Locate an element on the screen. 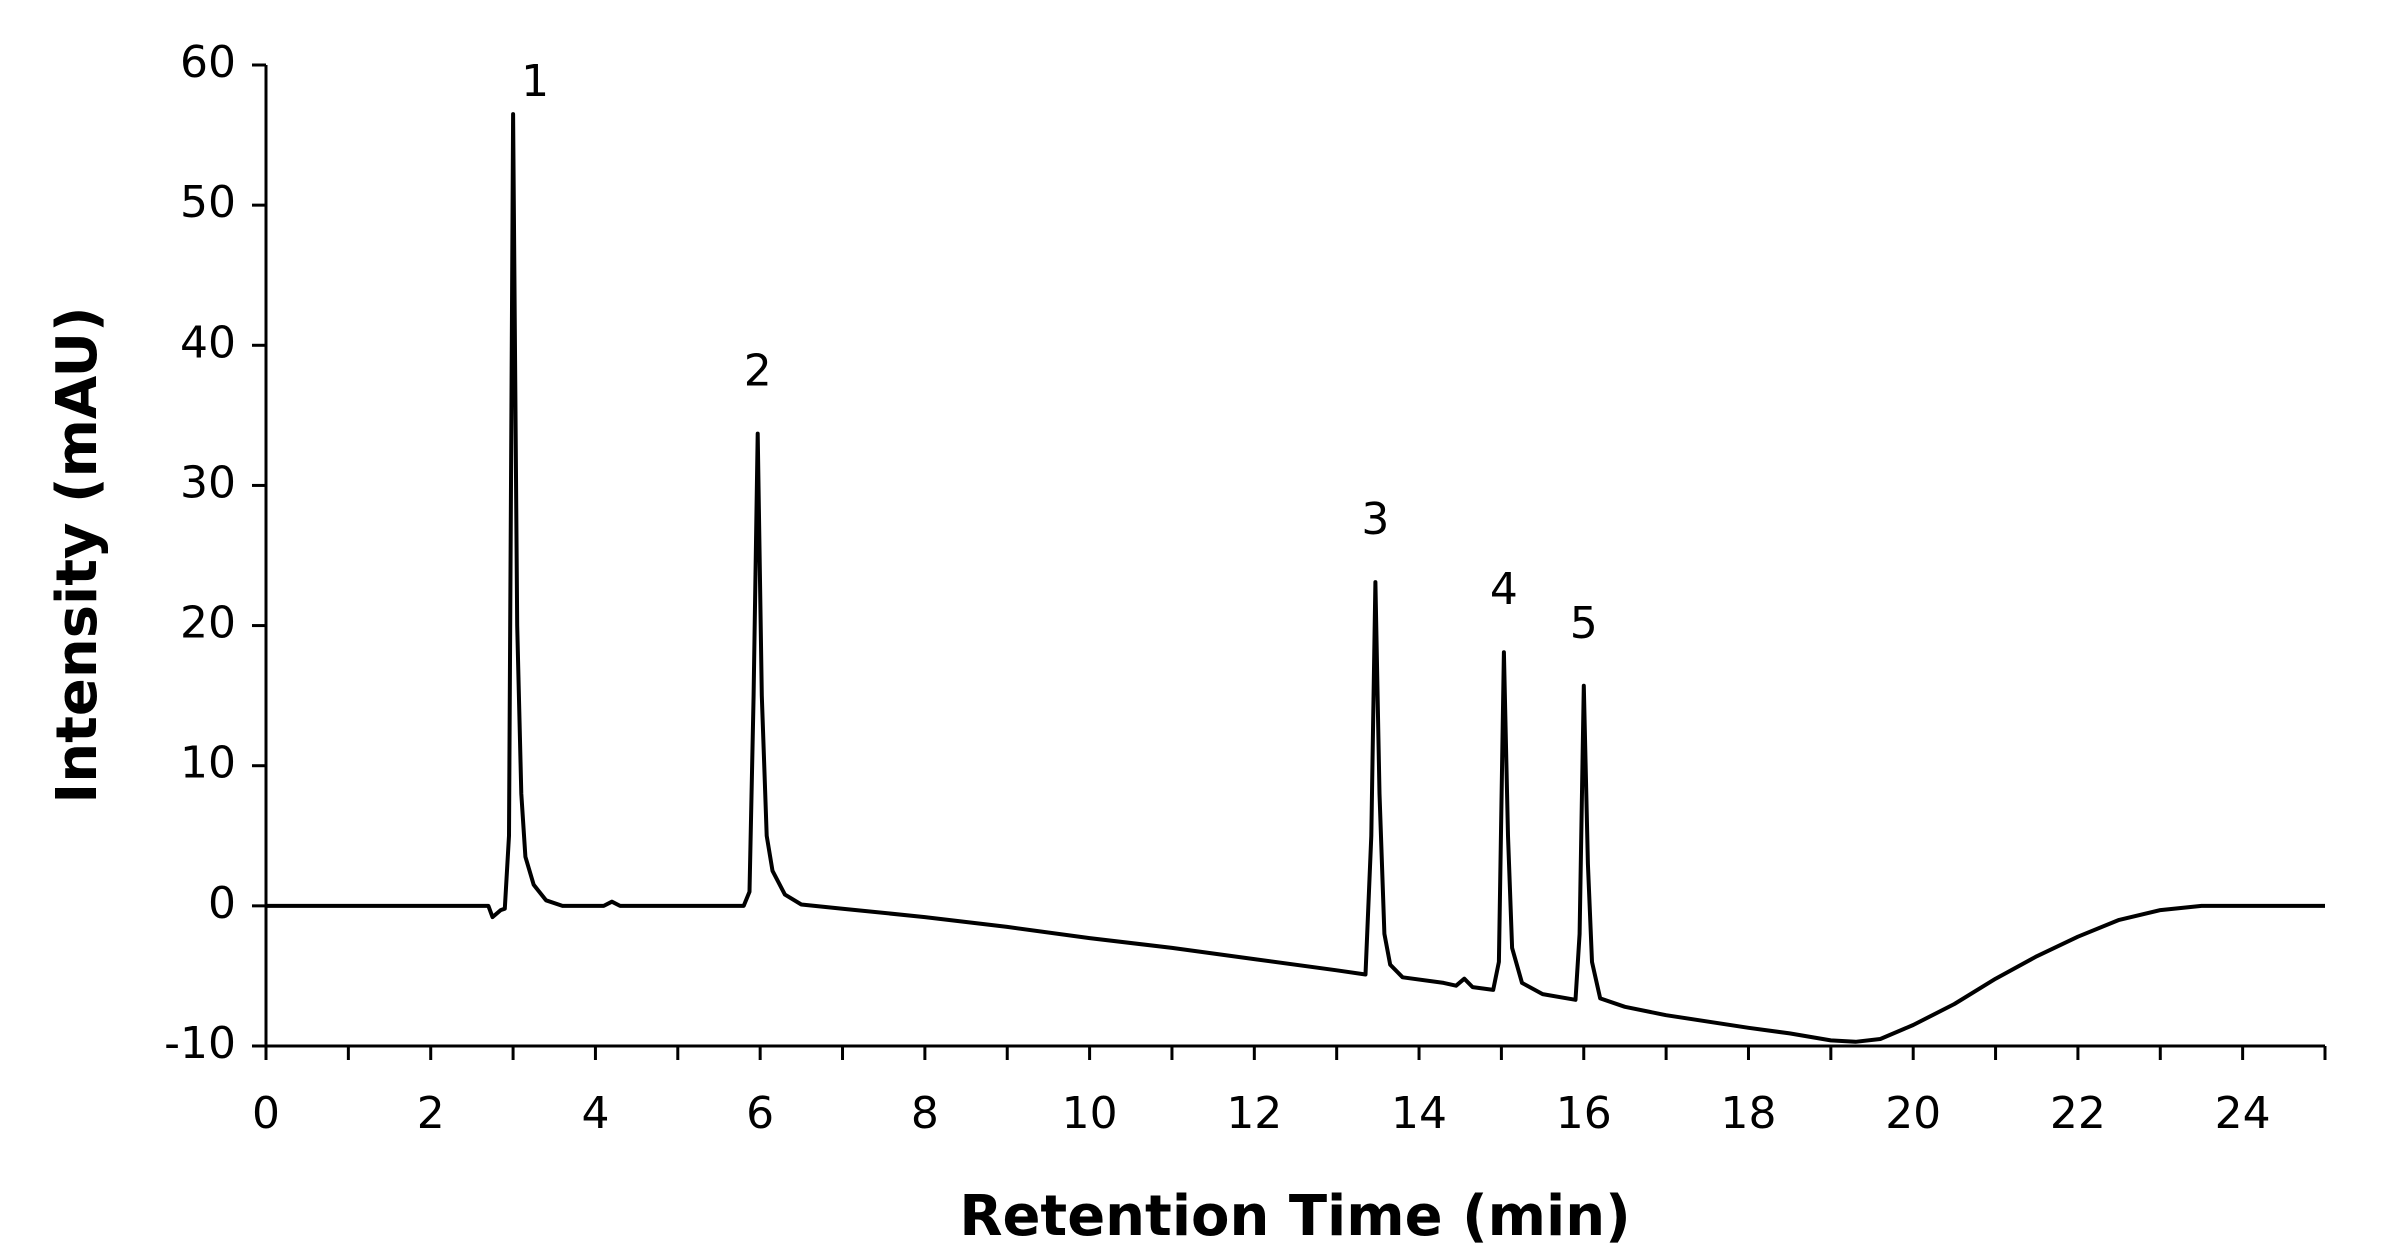 The height and width of the screenshot is (1247, 2404). x-tick-label: 20 is located at coordinates (1913, 1113).